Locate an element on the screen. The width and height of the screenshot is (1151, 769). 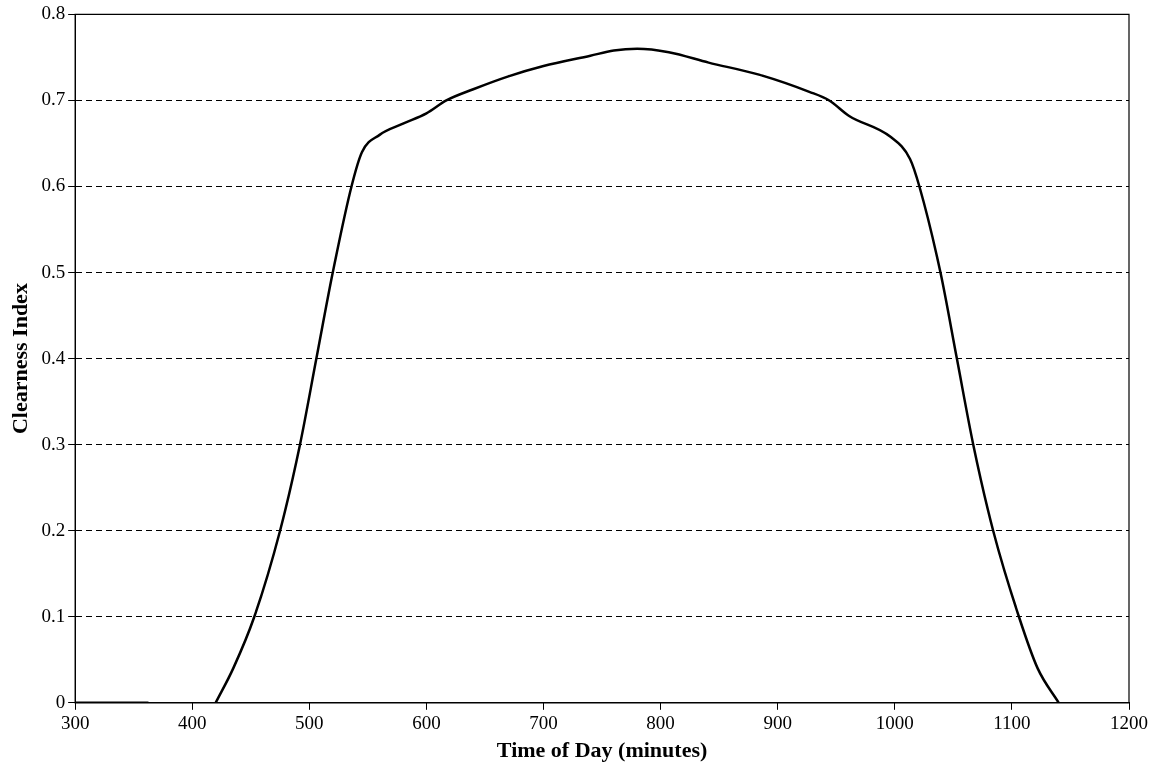
x-tick-label: 300 is located at coordinates (75, 723).